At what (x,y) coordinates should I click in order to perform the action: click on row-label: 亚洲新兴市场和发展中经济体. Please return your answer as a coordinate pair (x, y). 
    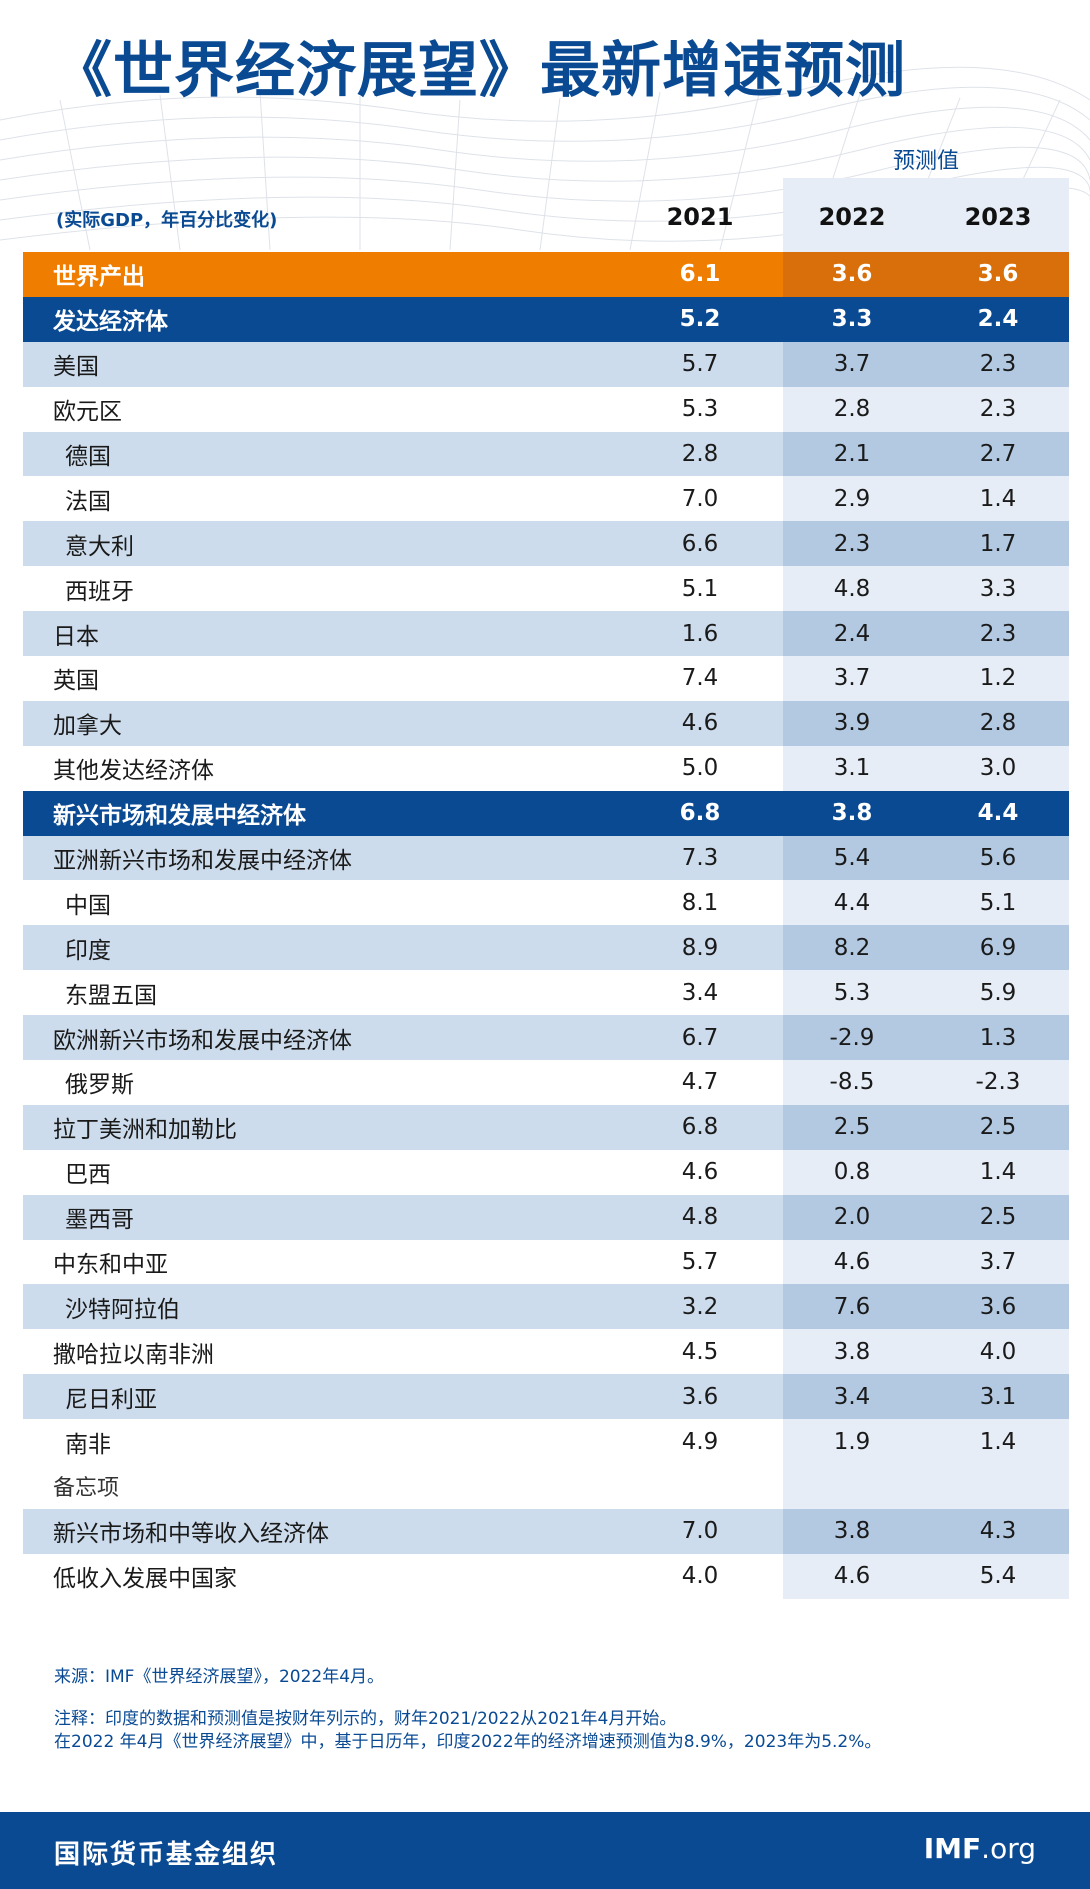
    Looking at the image, I should click on (202, 861).